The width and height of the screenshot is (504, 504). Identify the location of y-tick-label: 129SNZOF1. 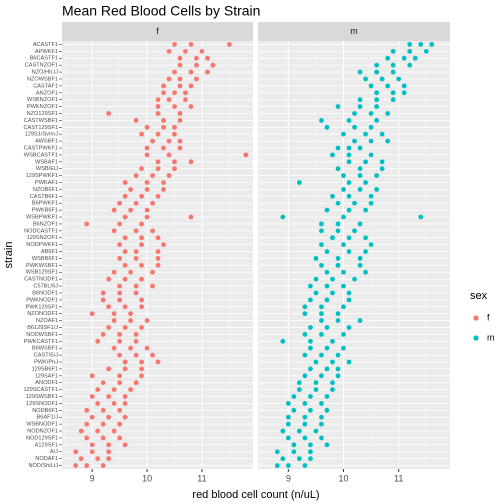
(42, 238).